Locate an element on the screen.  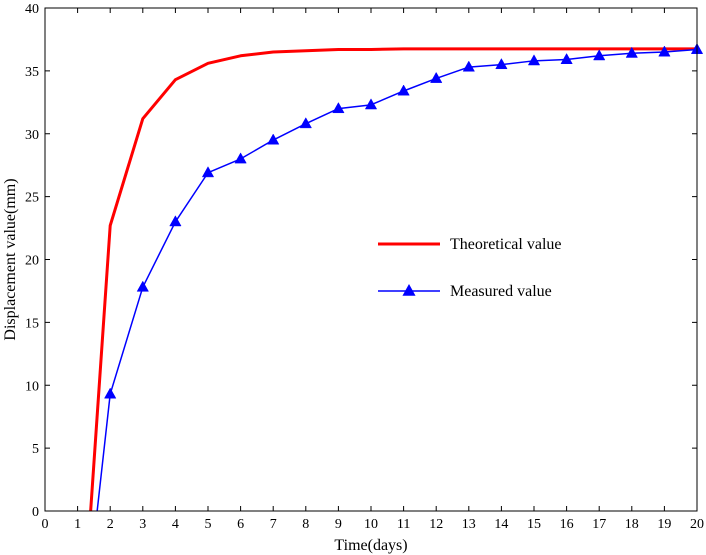
x-tick-label: 14 is located at coordinates (501, 524).